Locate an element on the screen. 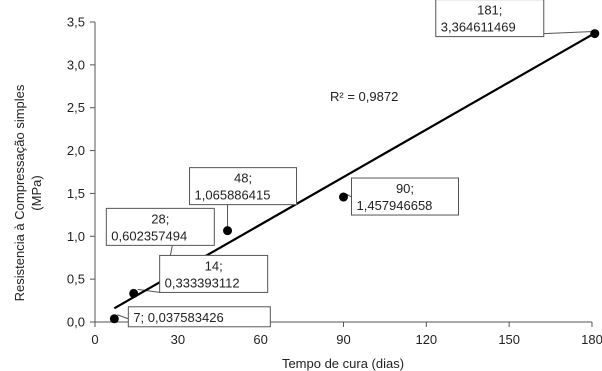 This screenshot has width=602, height=371. data-callout: 28; 0,602357494 is located at coordinates (160, 226).